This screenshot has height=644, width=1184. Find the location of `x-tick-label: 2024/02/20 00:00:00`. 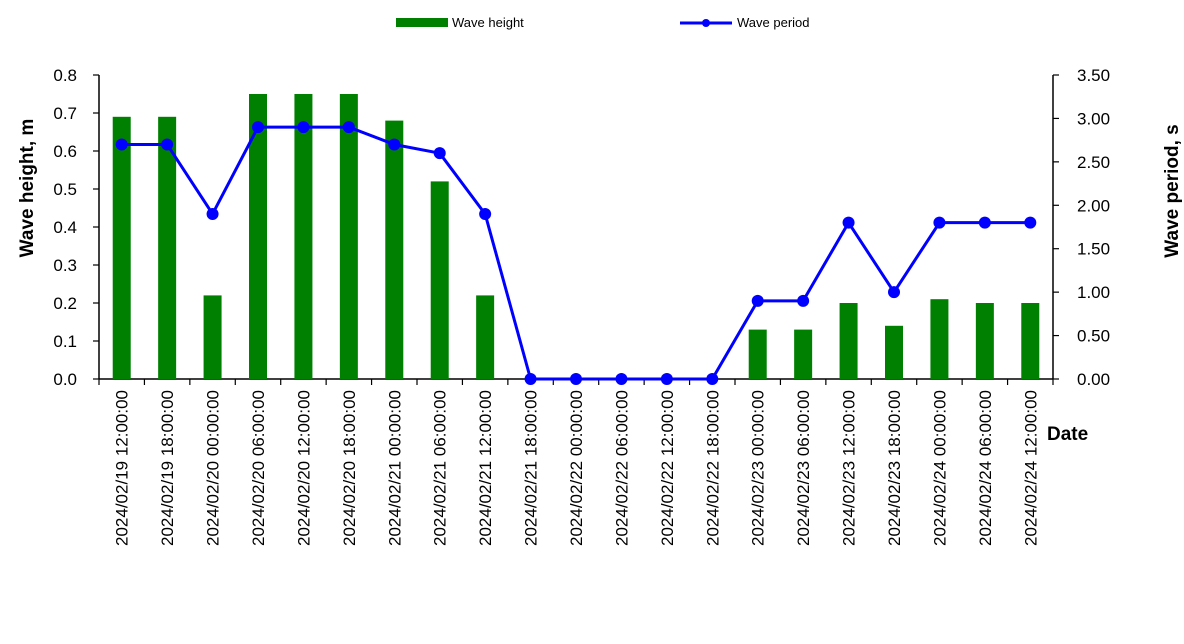

x-tick-label: 2024/02/20 00:00:00 is located at coordinates (213, 468).